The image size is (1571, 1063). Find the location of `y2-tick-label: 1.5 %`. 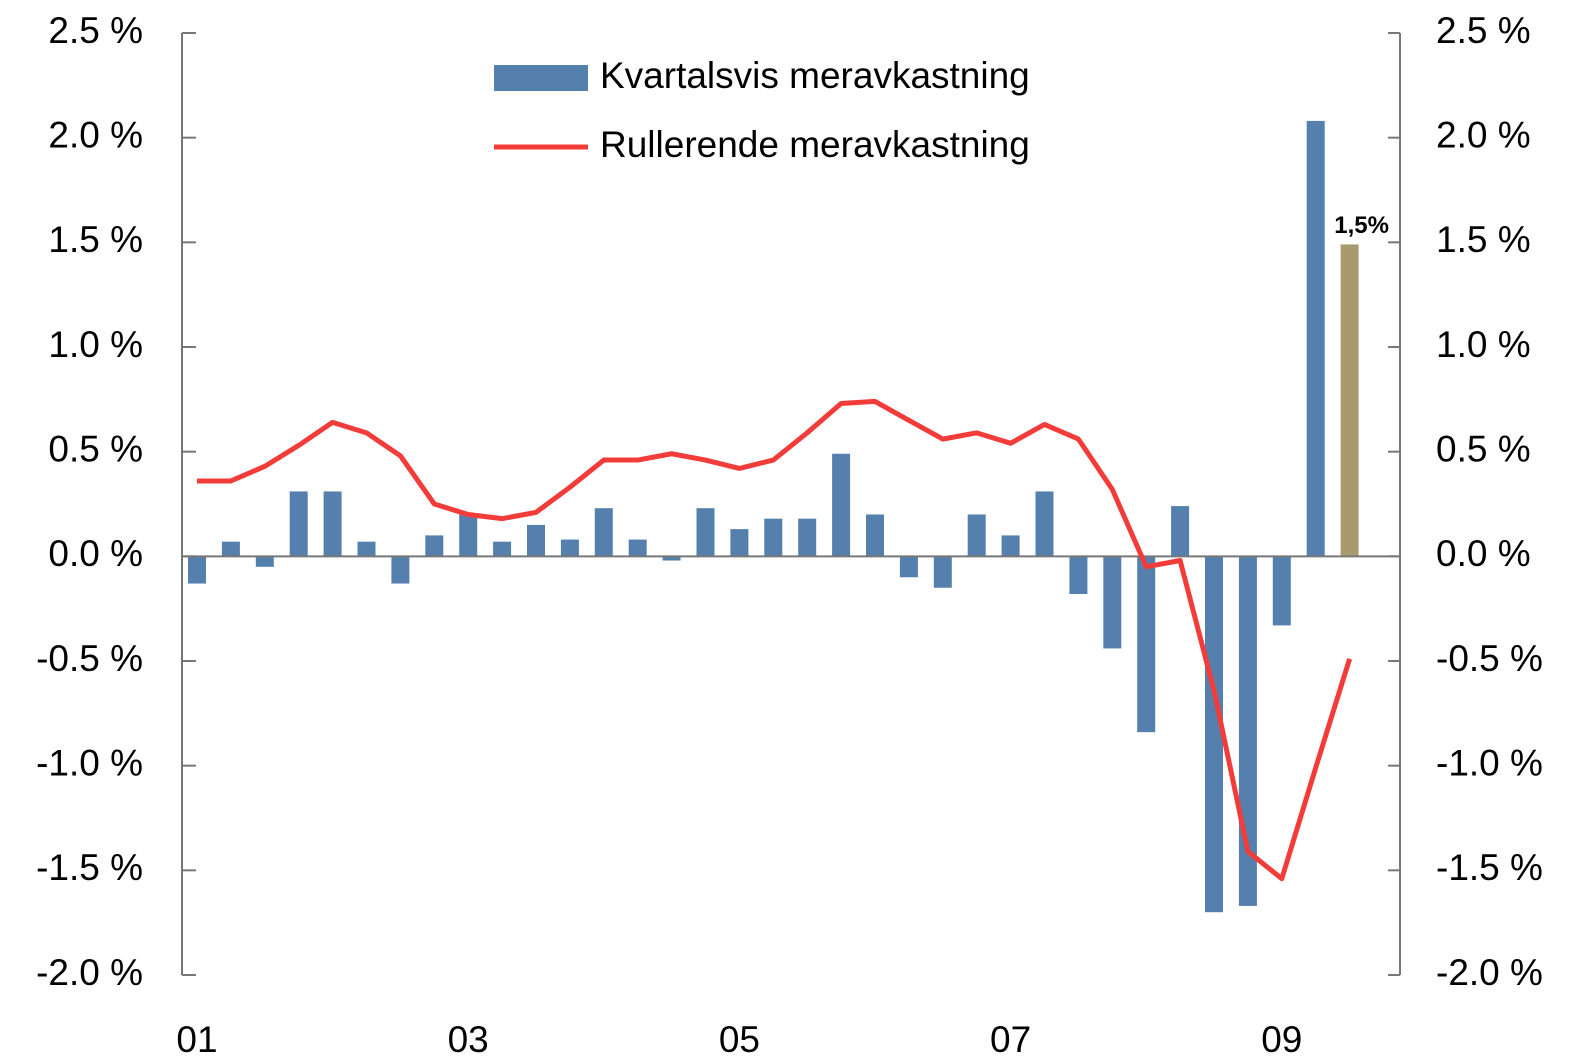

y2-tick-label: 1.5 % is located at coordinates (1483, 239).